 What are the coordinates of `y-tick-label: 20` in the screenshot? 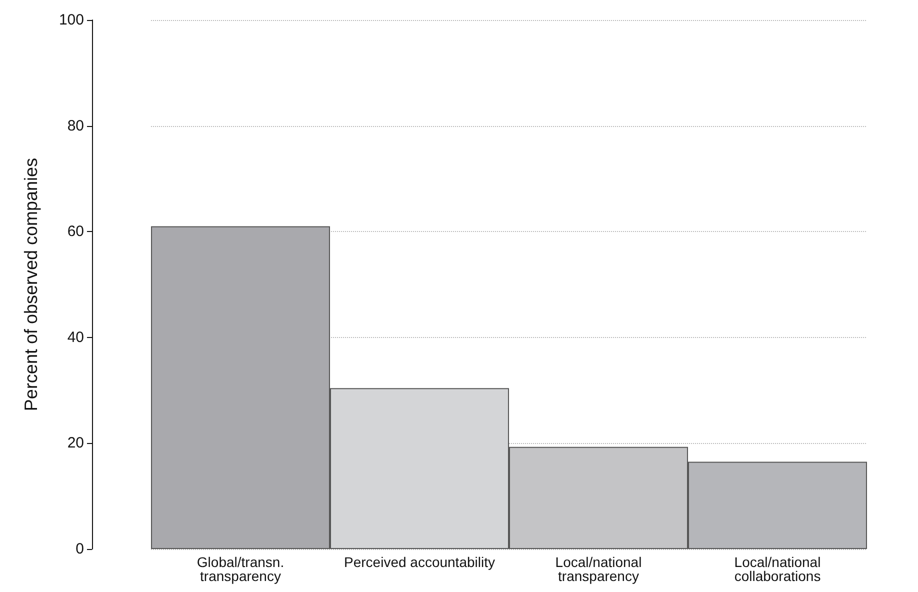 It's located at (75, 443).